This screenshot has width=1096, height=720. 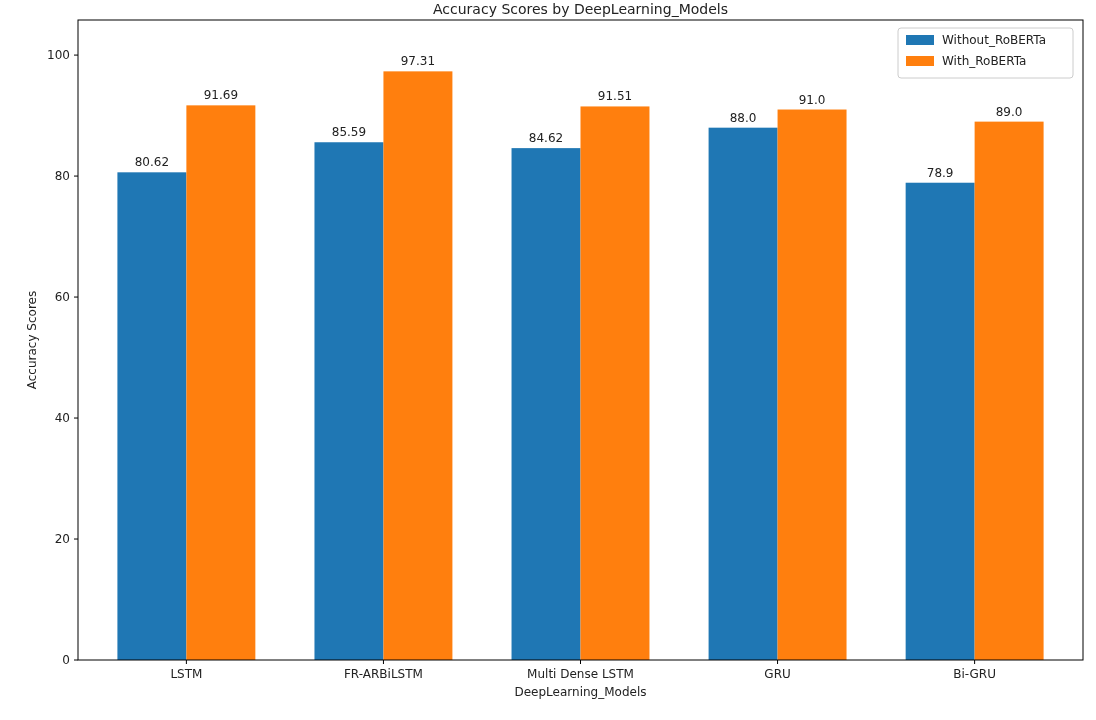 What do you see at coordinates (418, 61) in the screenshot?
I see `data-label: 97.31` at bounding box center [418, 61].